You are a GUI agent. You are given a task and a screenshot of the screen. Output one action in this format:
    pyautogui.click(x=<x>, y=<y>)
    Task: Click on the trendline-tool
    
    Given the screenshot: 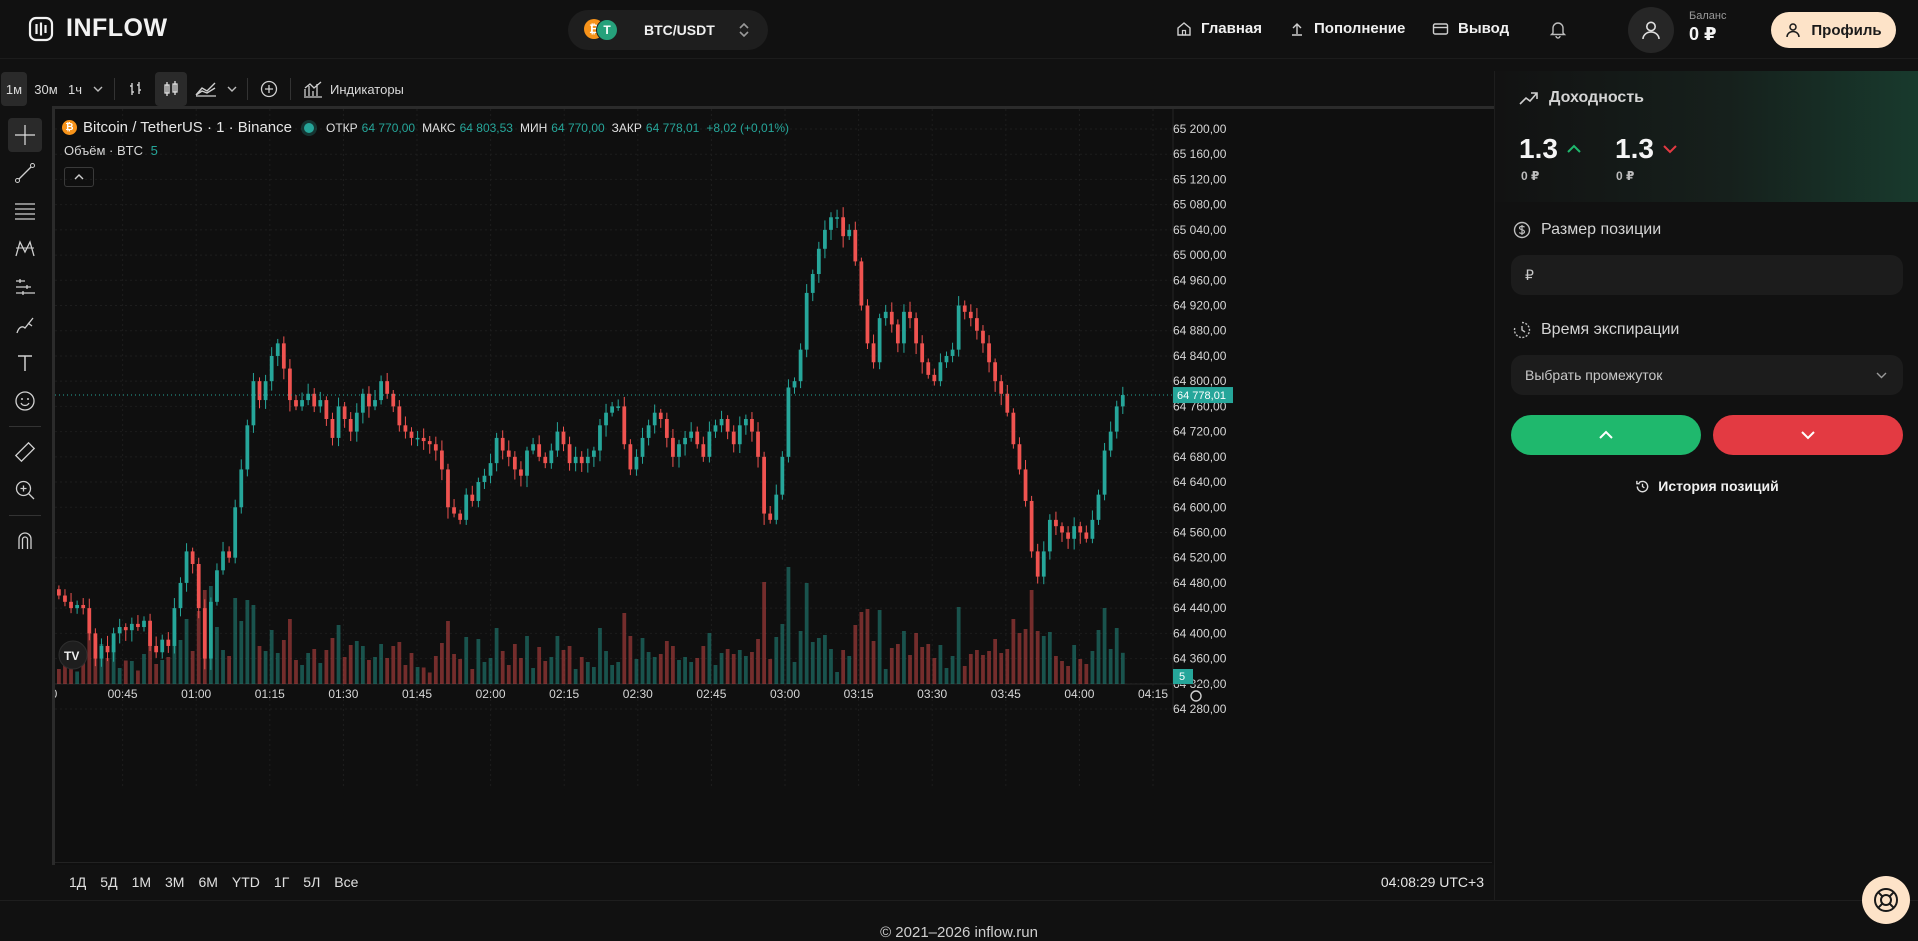 What is the action you would take?
    pyautogui.click(x=25, y=173)
    